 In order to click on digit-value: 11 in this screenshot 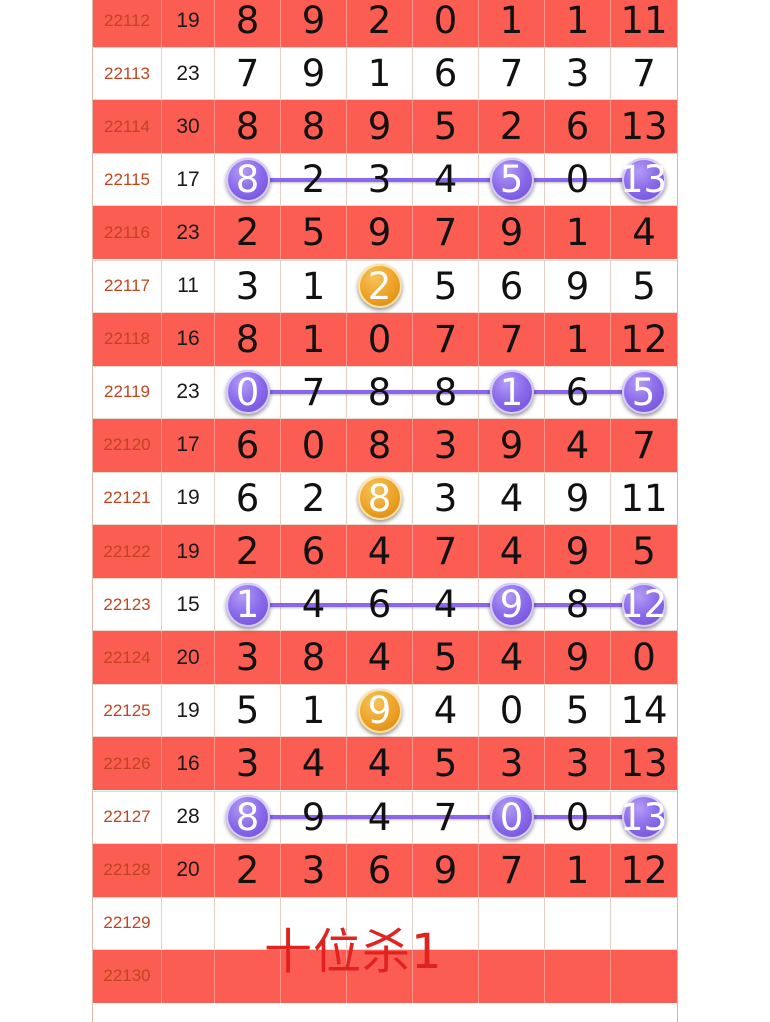, I will do `click(644, 498)`.